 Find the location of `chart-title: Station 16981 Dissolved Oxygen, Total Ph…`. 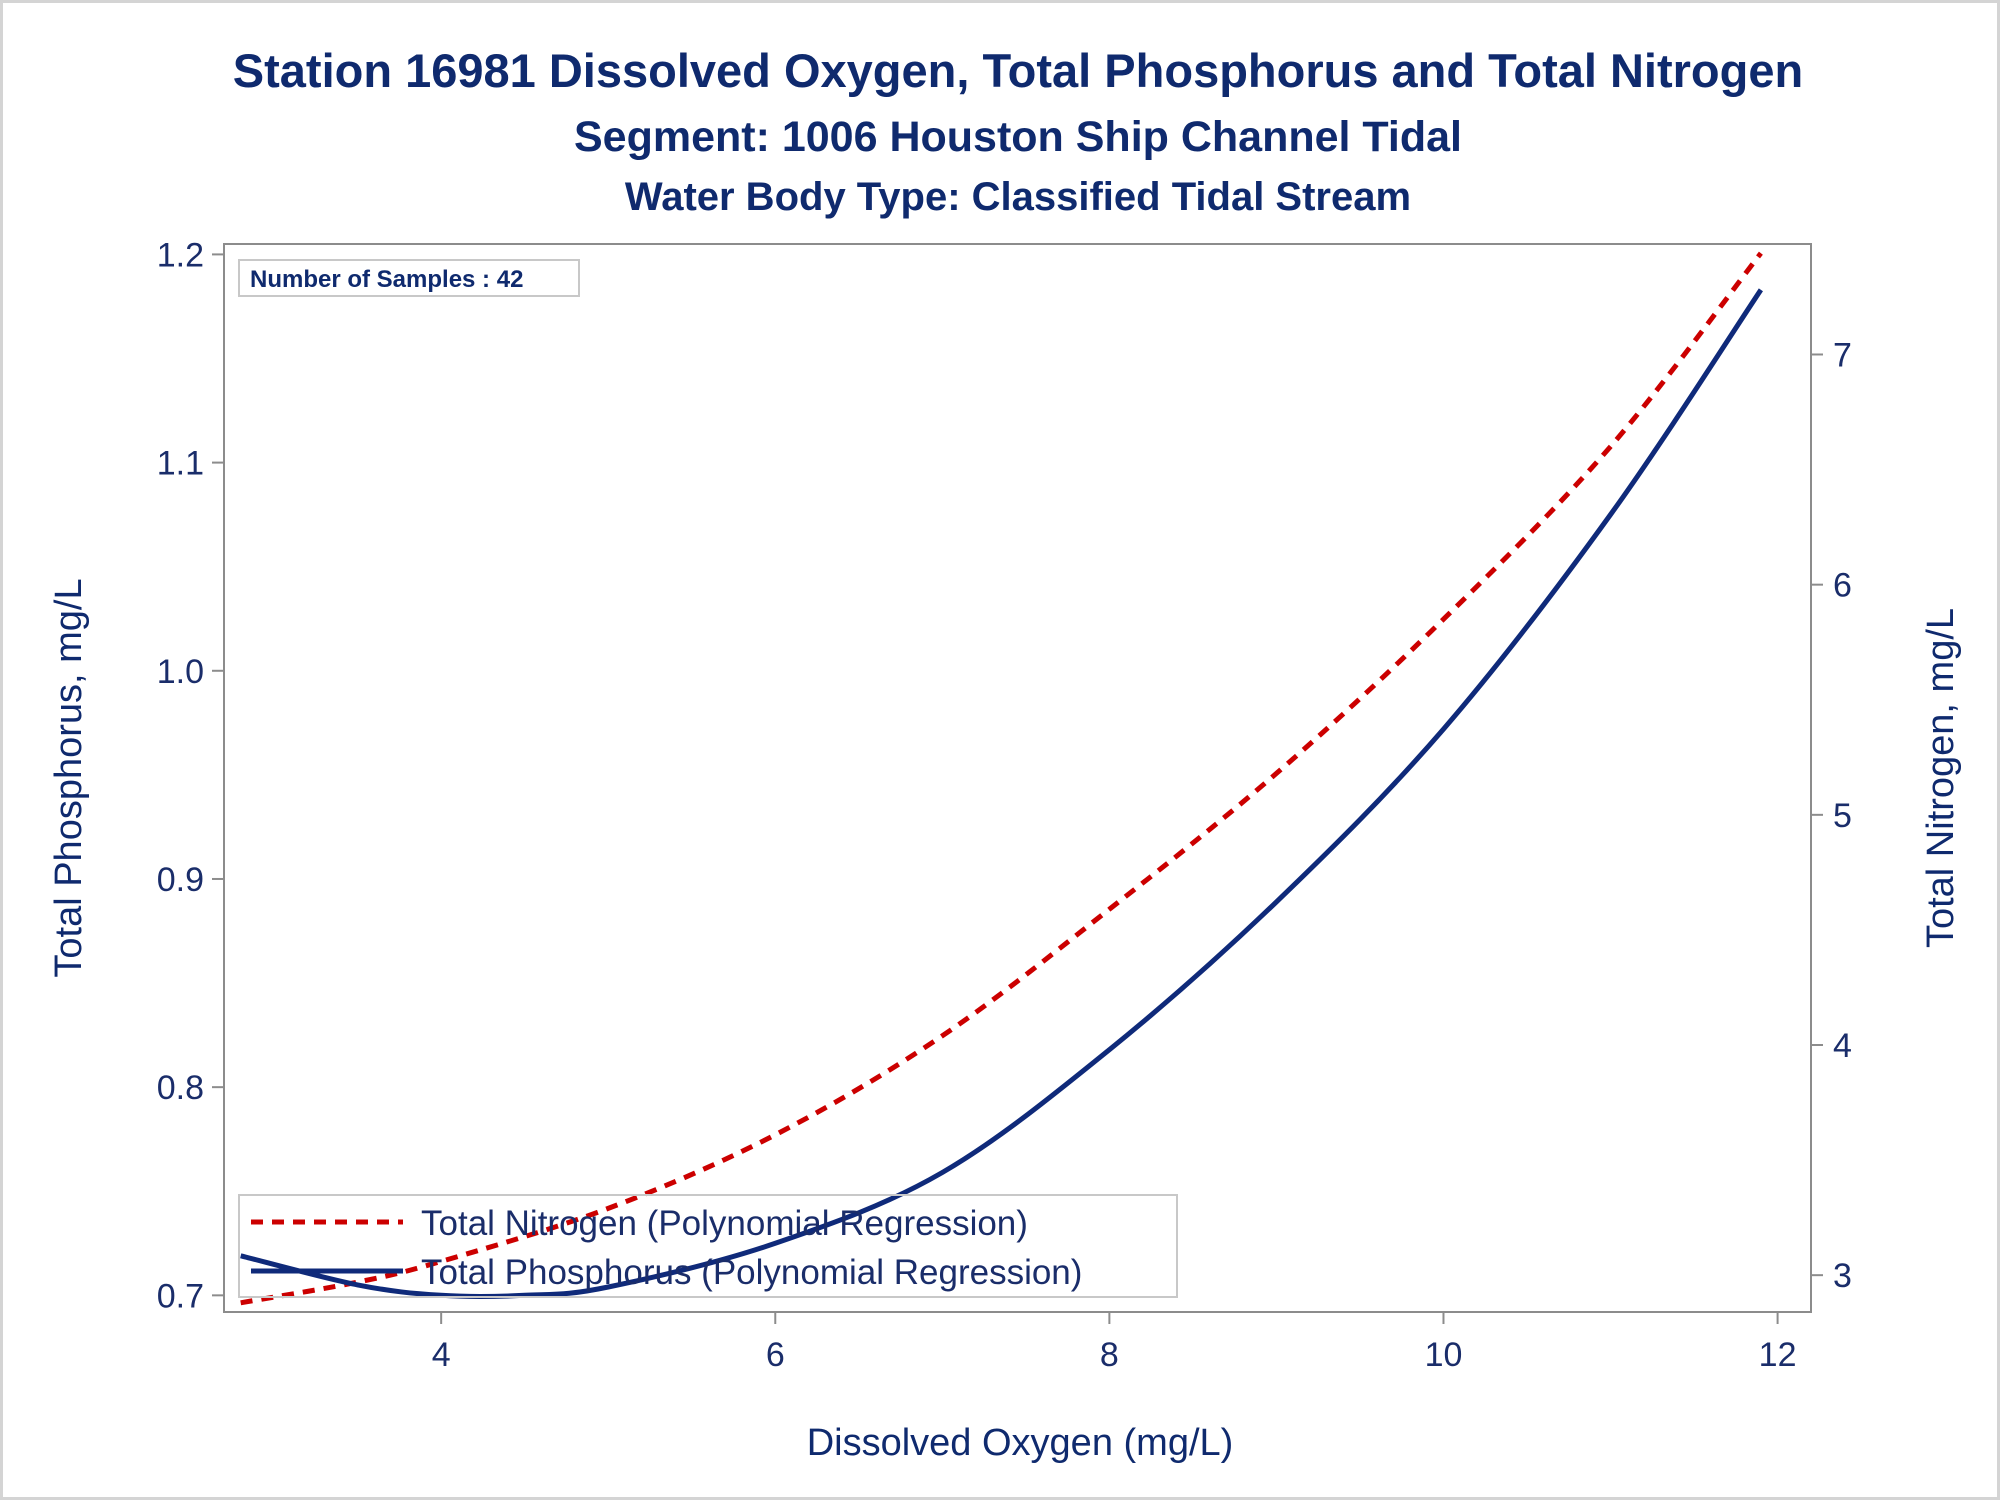

chart-title: Station 16981 Dissolved Oxygen, Total Ph… is located at coordinates (1018, 70).